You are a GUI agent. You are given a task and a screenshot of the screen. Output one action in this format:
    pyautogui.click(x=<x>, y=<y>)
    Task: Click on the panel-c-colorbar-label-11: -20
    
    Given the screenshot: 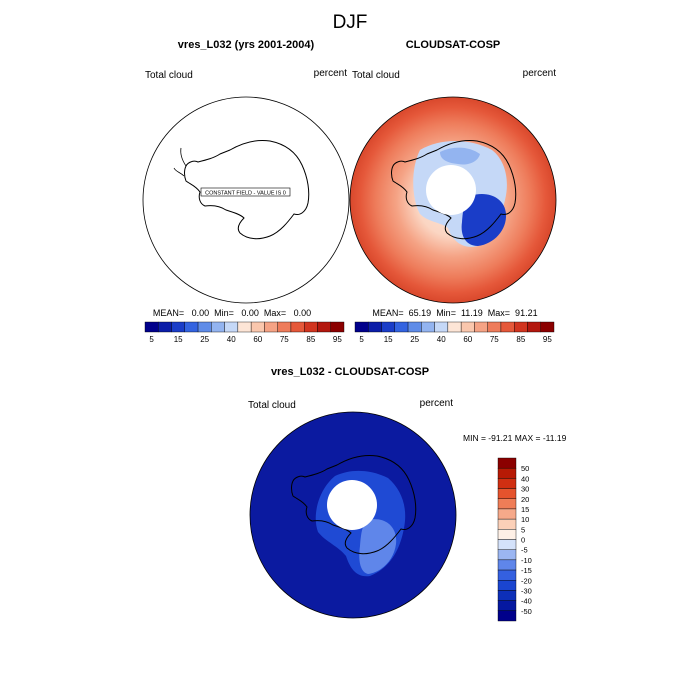 What is the action you would take?
    pyautogui.click(x=526, y=580)
    